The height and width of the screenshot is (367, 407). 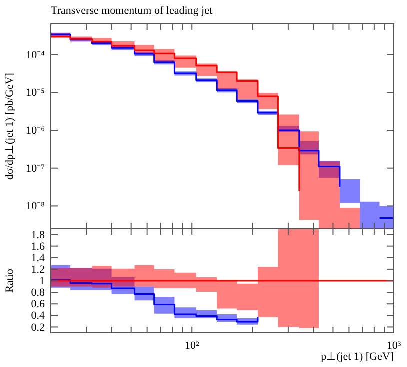 What do you see at coordinates (10, 126) in the screenshot?
I see `y-axis-title: dσ/dp⊥(jet 1) [pb/GeV]` at bounding box center [10, 126].